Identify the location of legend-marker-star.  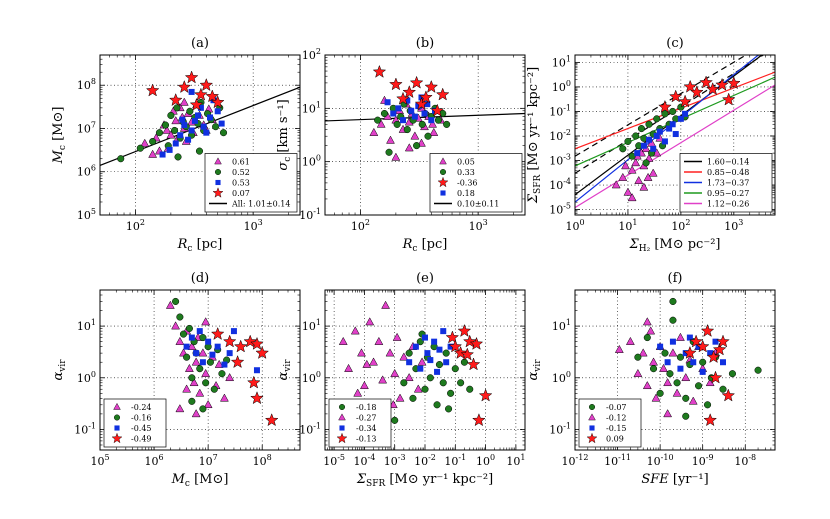
(342, 438).